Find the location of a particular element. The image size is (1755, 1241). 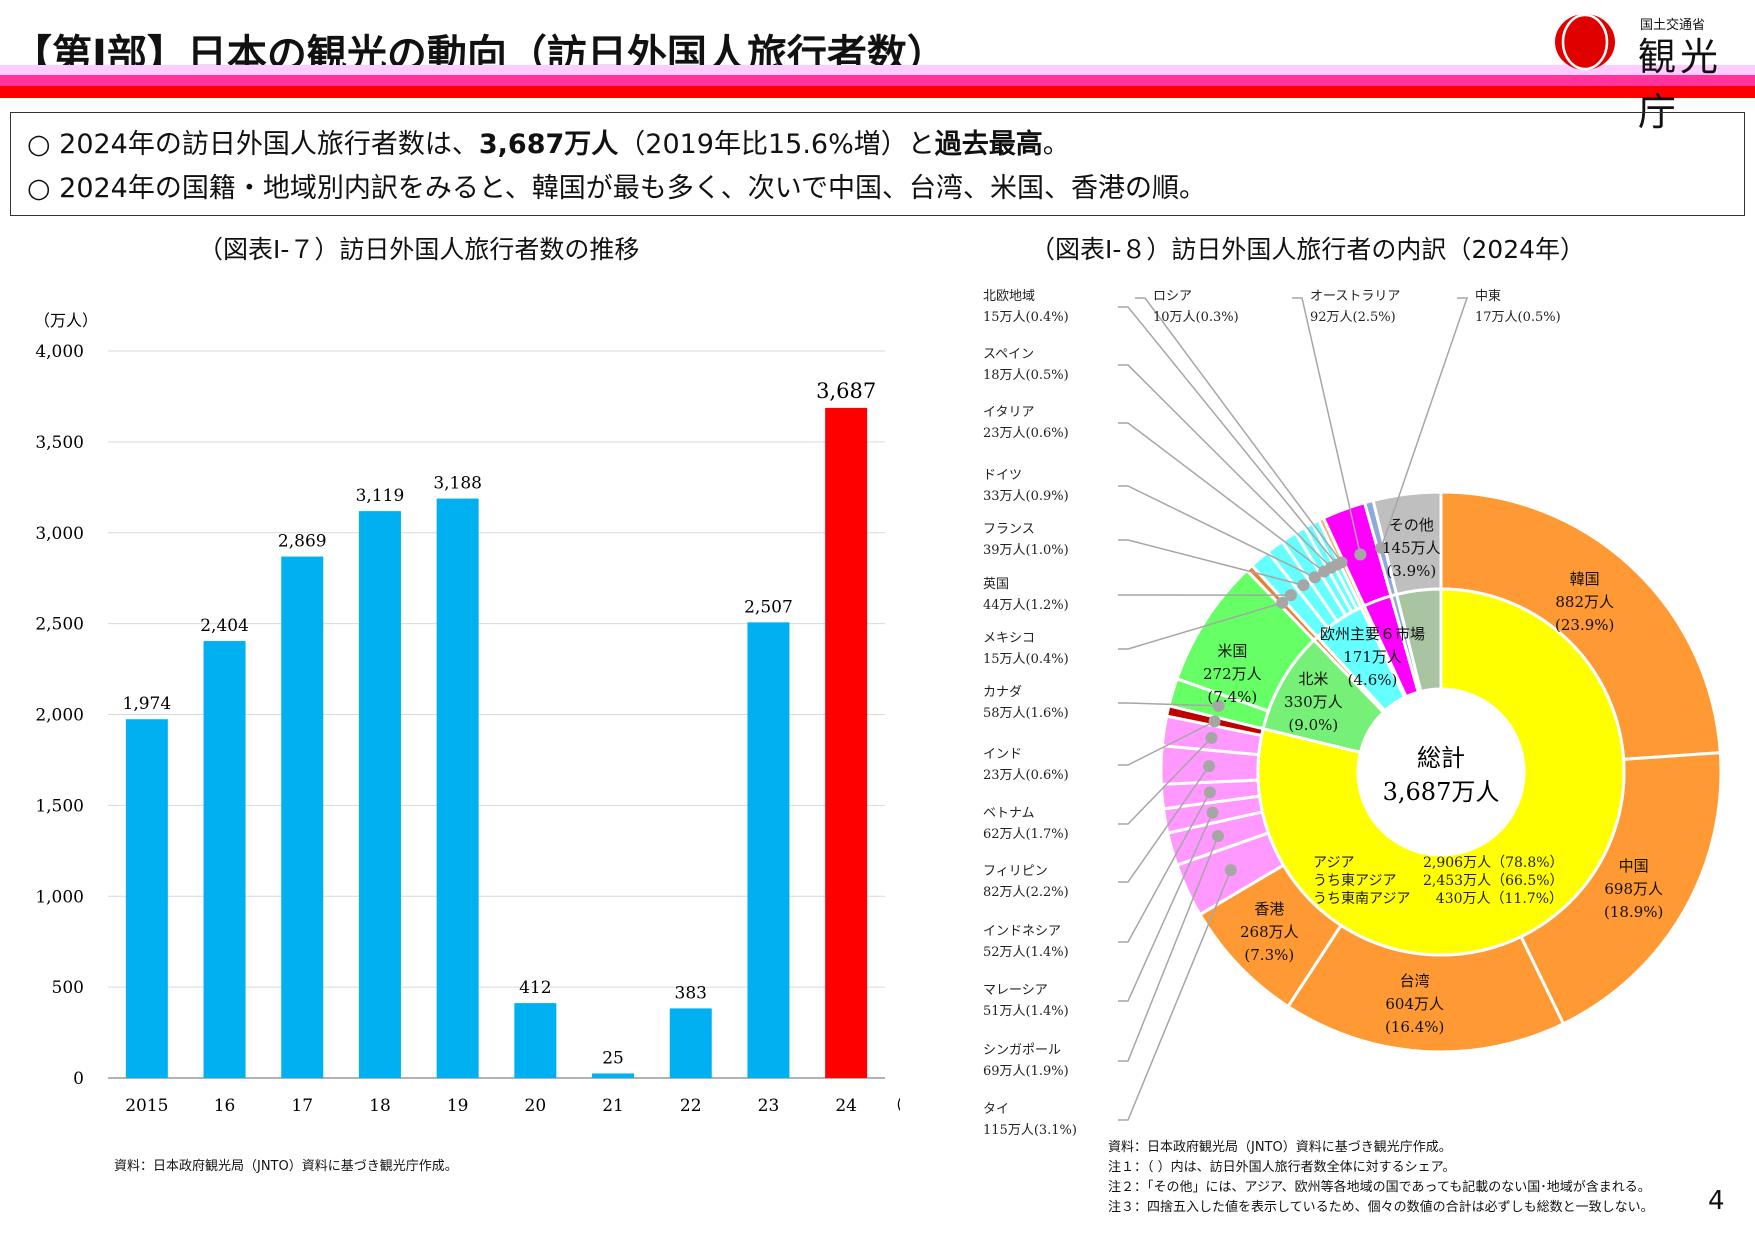

callout-name: スペイン is located at coordinates (1009, 354).